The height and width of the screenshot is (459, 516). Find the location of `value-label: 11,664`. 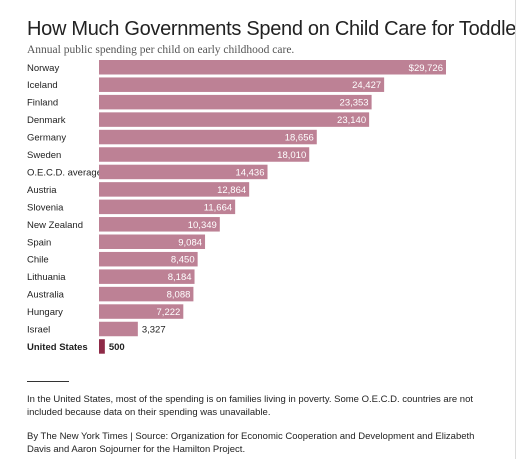

value-label: 11,664 is located at coordinates (218, 207).